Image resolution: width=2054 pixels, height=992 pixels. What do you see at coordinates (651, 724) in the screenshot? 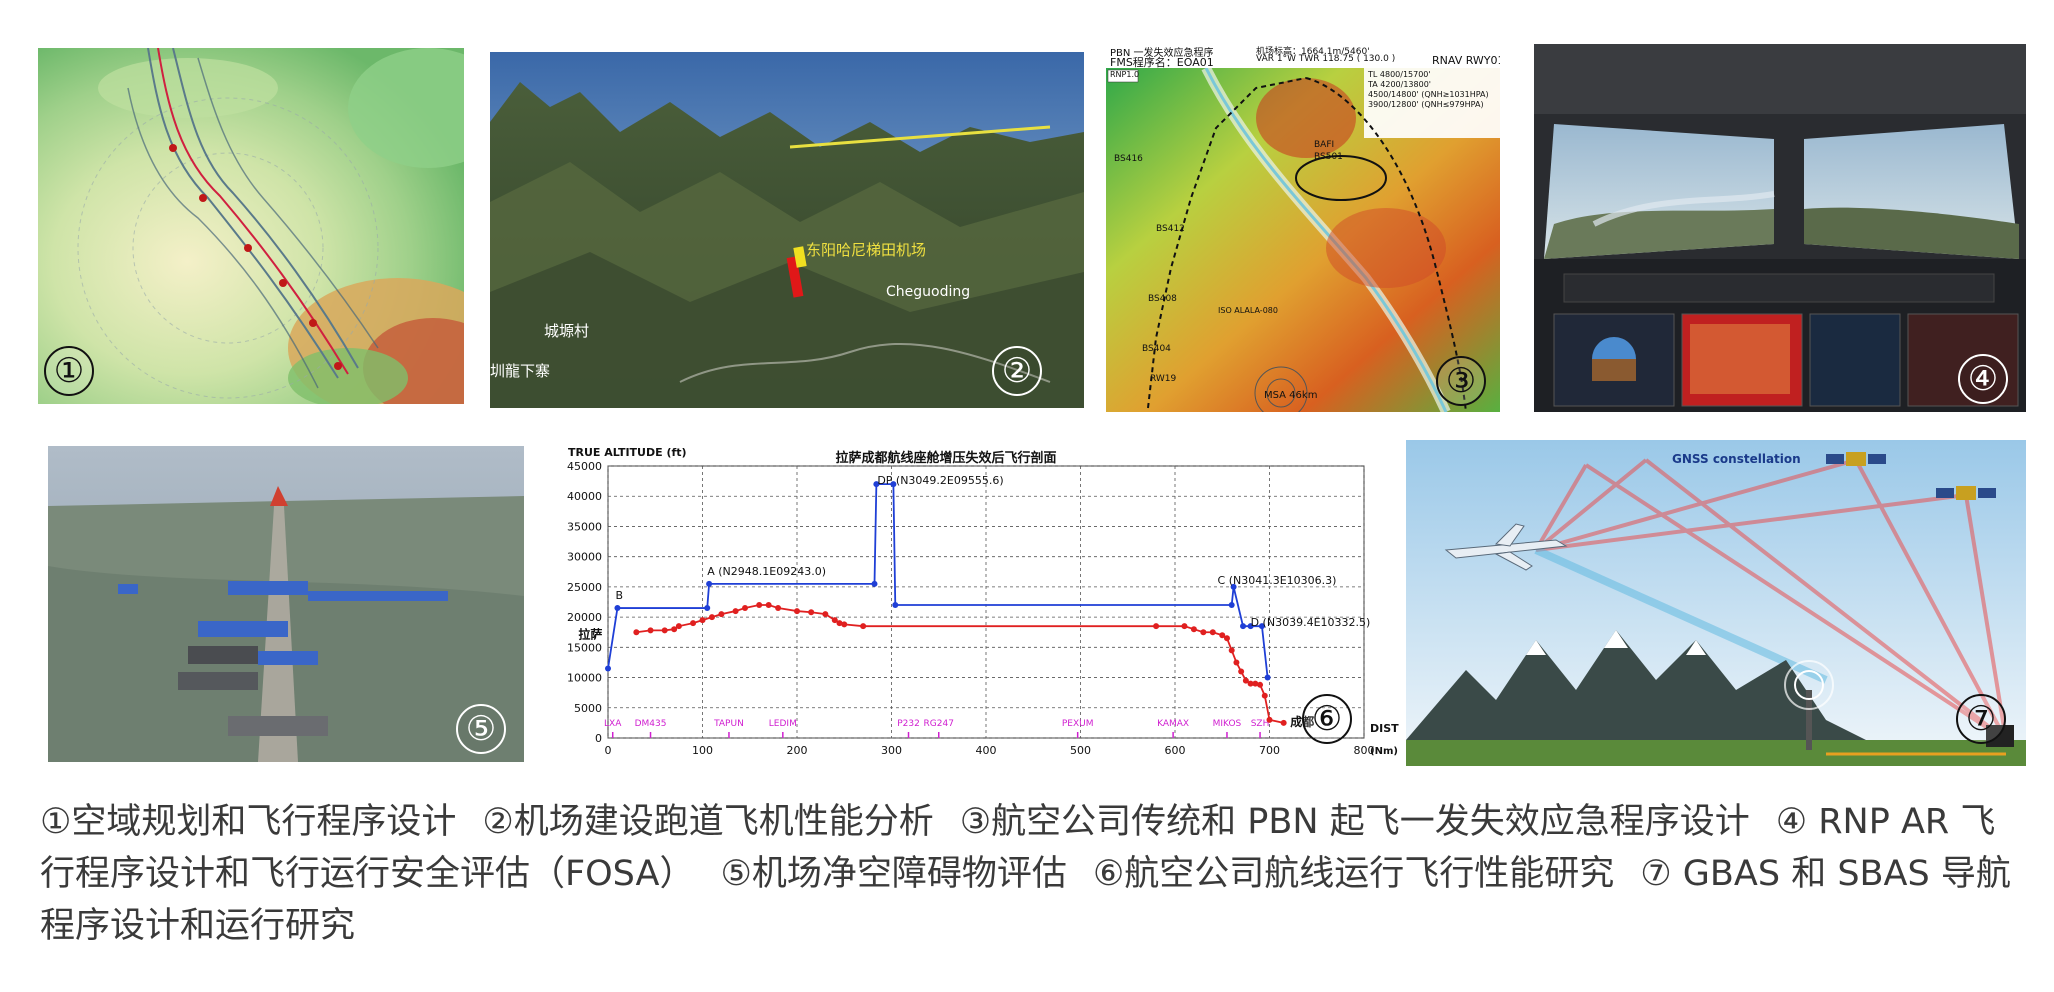
I see `waypoint-label-1: DM435` at bounding box center [651, 724].